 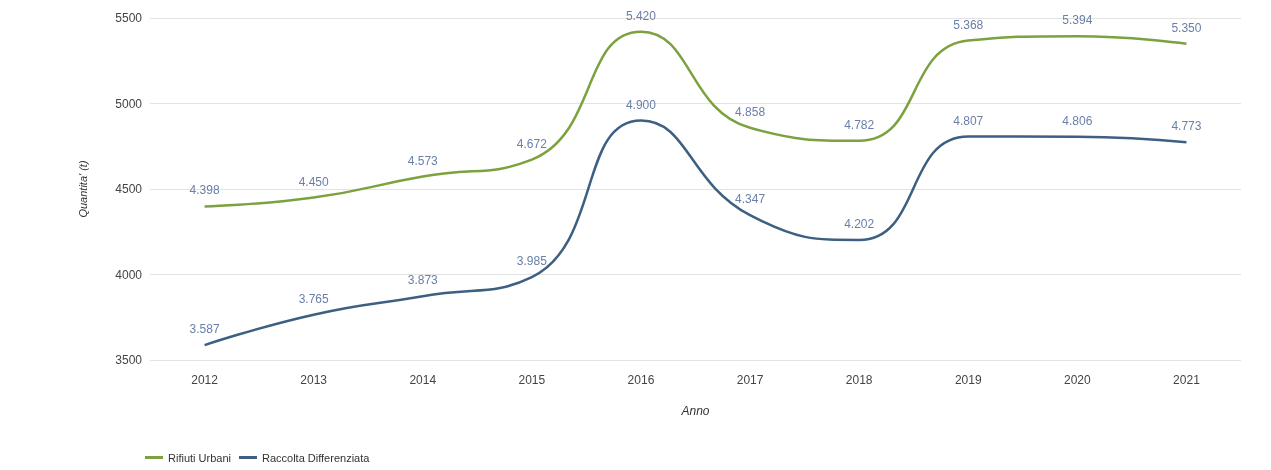 I want to click on data-label: 4.806, so click(x=1077, y=120).